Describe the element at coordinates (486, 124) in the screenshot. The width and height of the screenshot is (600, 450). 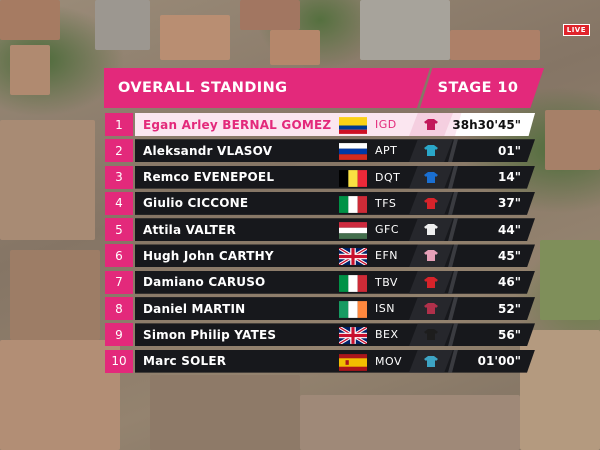
I see `time-gap: 38h30'45"` at that location.